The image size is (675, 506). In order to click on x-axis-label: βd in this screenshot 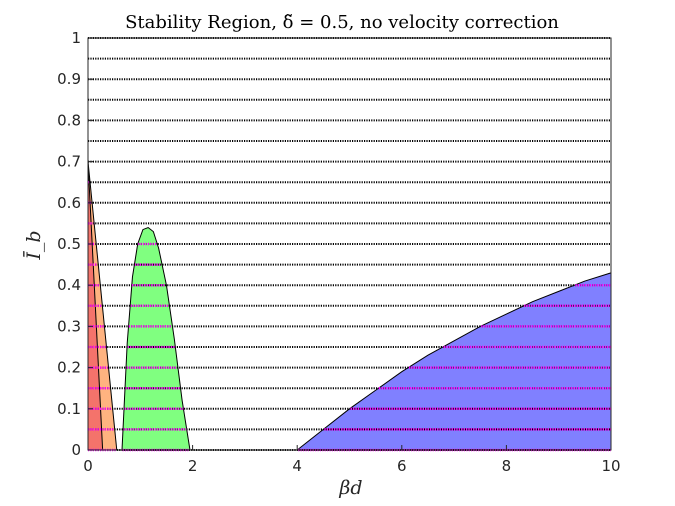, I will do `click(350, 488)`.